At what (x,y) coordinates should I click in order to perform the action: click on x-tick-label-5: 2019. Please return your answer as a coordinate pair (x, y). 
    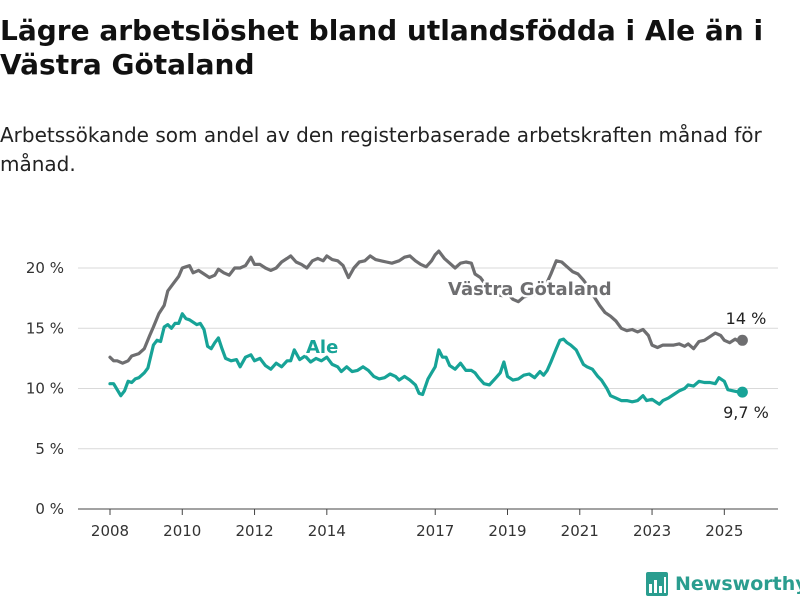
    Looking at the image, I should click on (507, 531).